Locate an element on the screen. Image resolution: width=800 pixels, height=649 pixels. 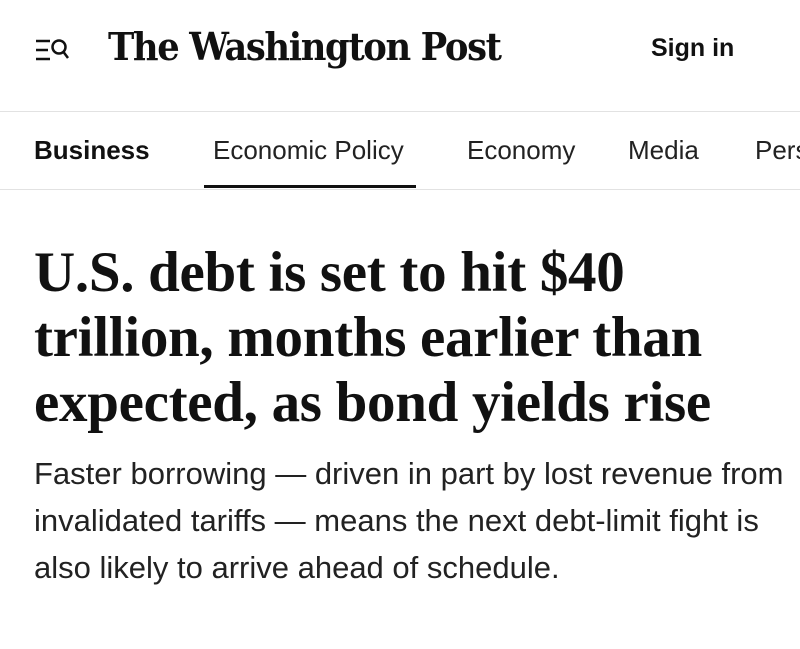
sign-in-button: Sign in is located at coordinates (693, 48).